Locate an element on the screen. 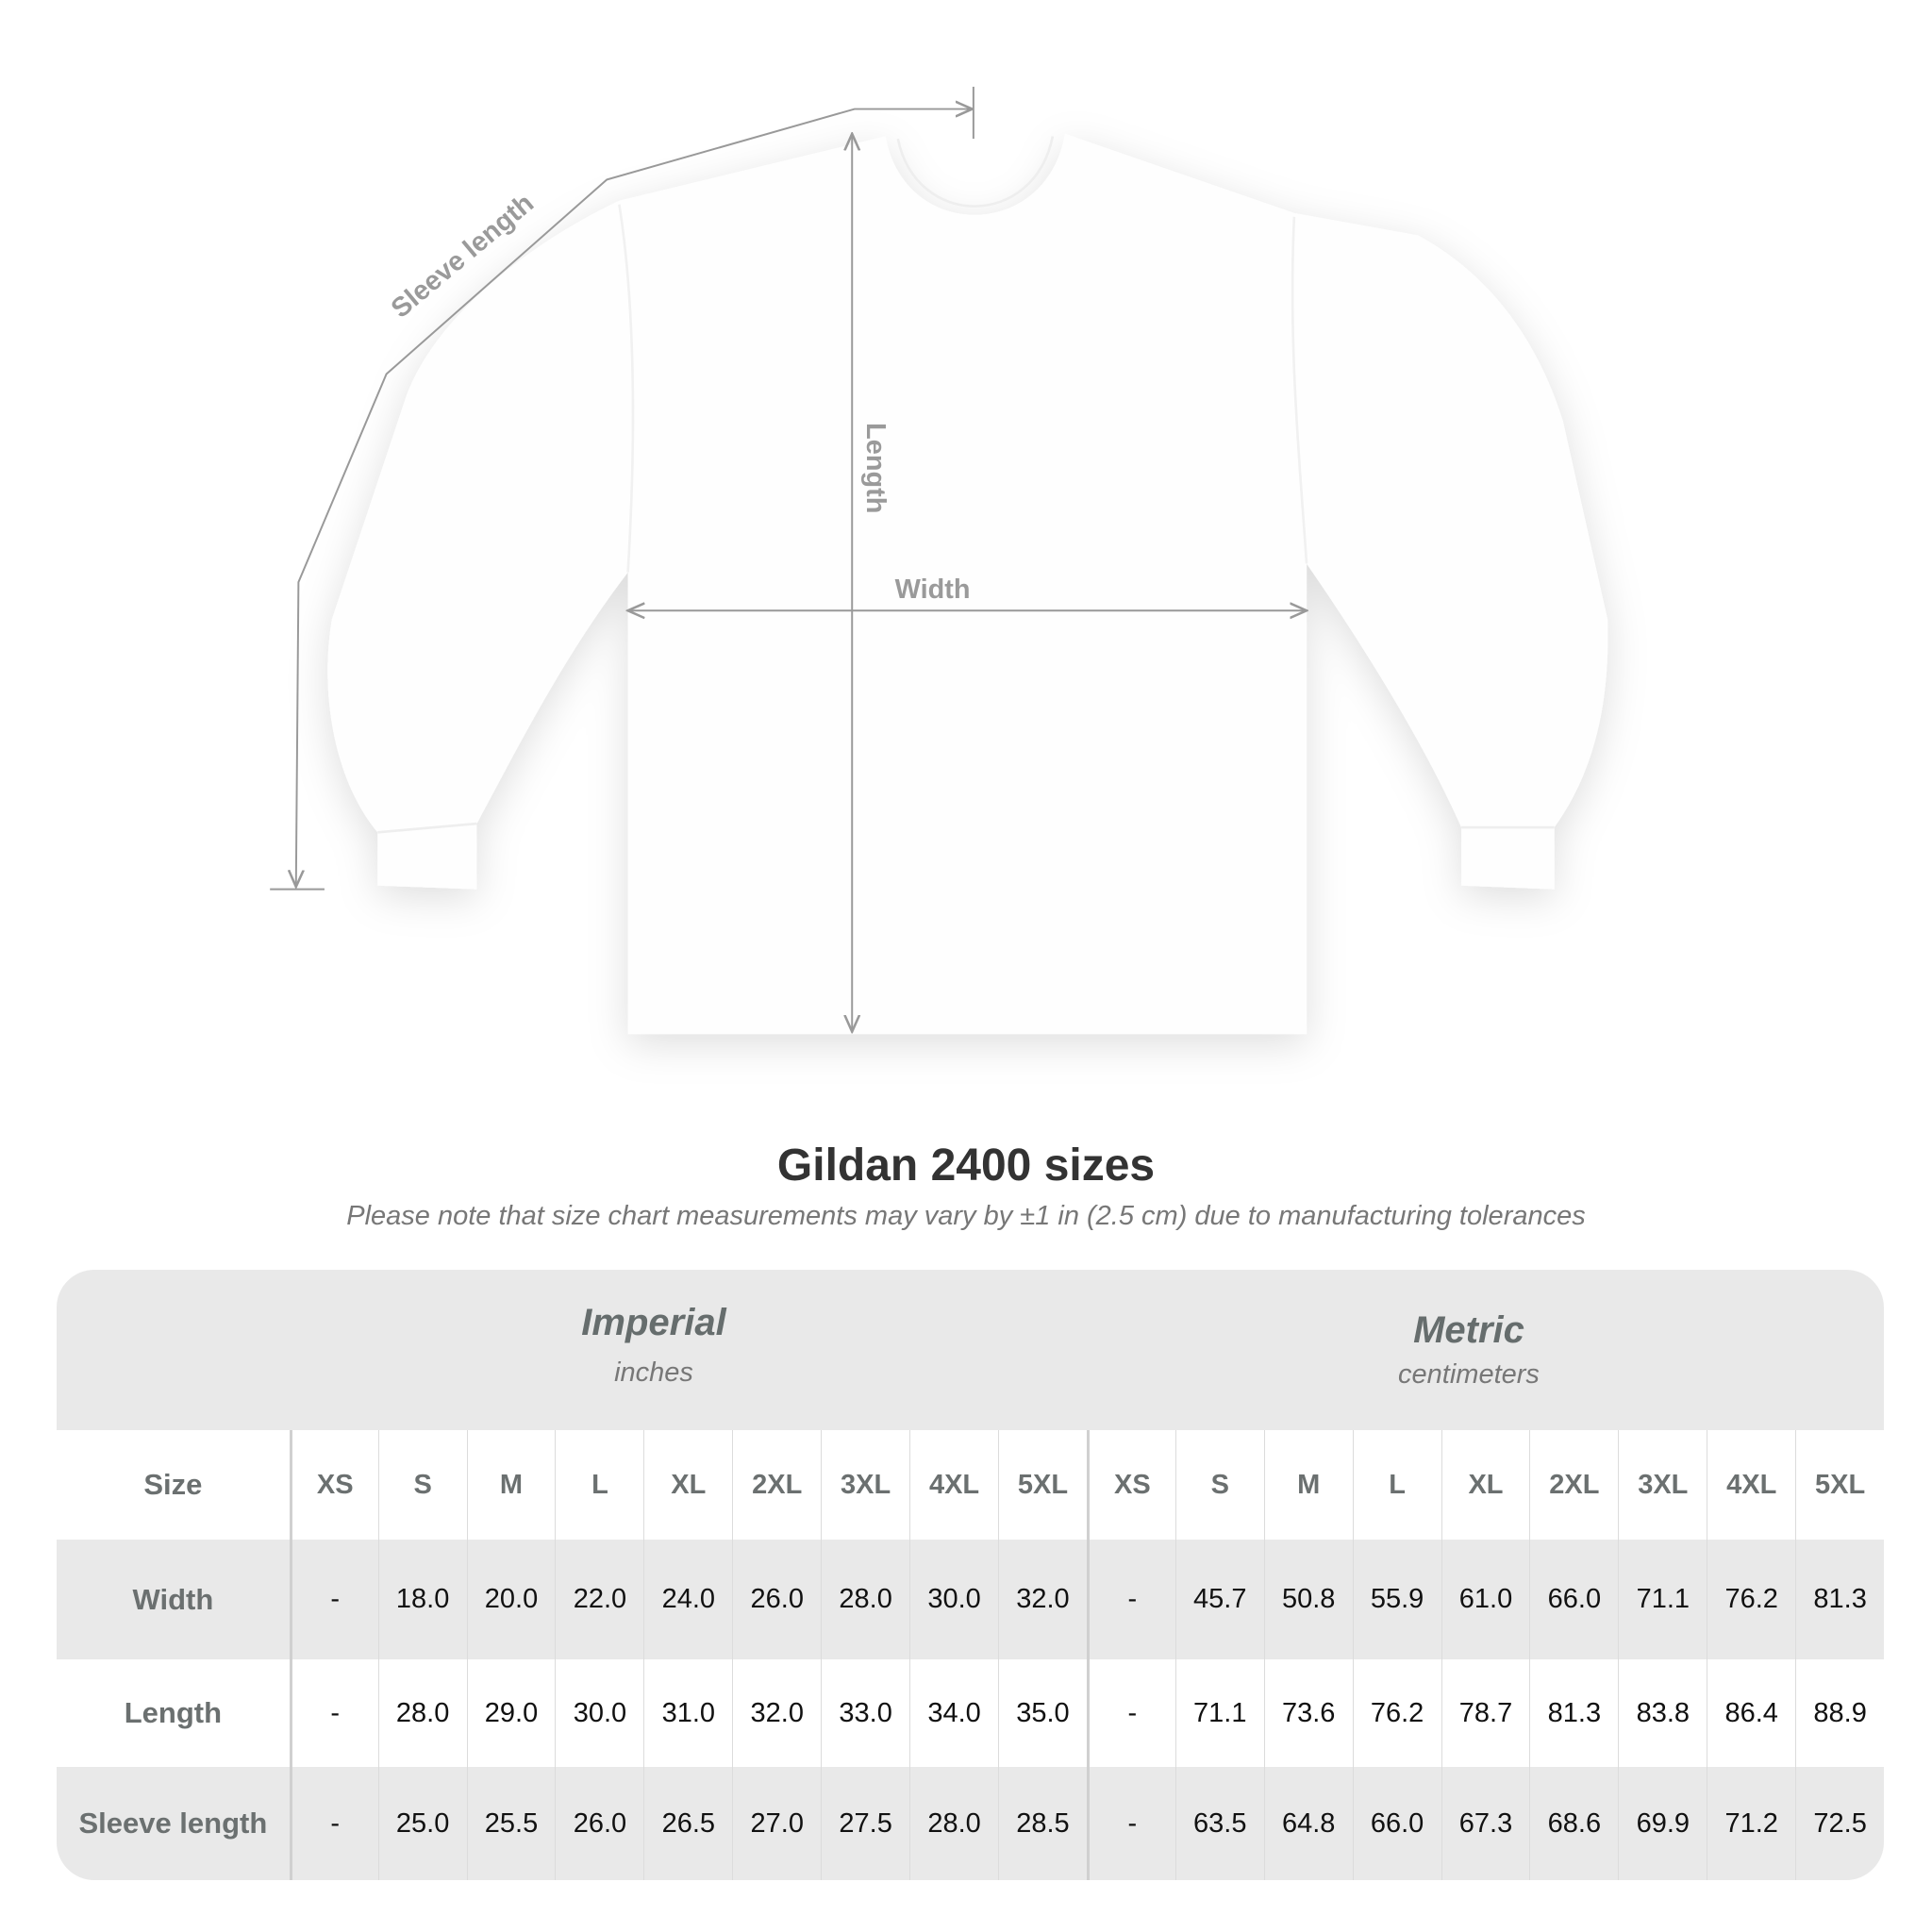  imperial-size-l: L is located at coordinates (599, 1485).